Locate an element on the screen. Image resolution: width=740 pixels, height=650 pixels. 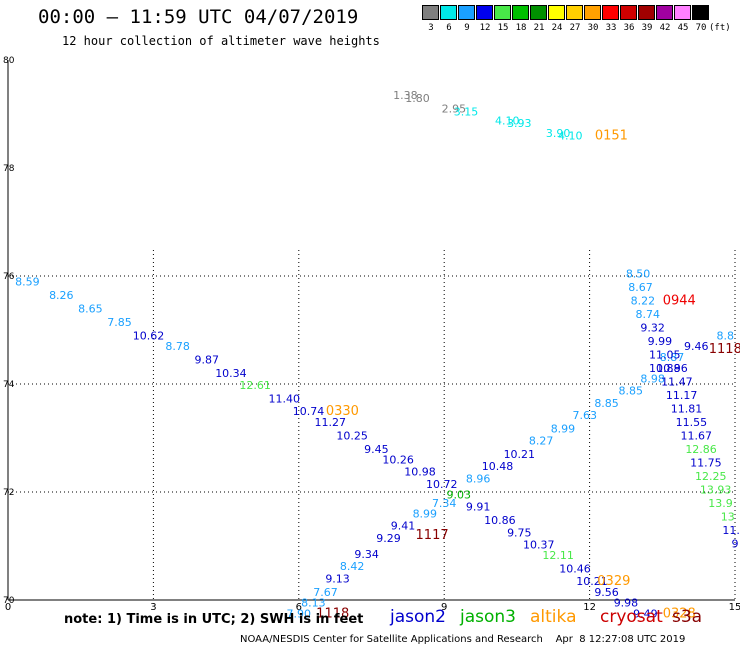
wave-height-label: 3.15 is located at coordinates (466, 111).